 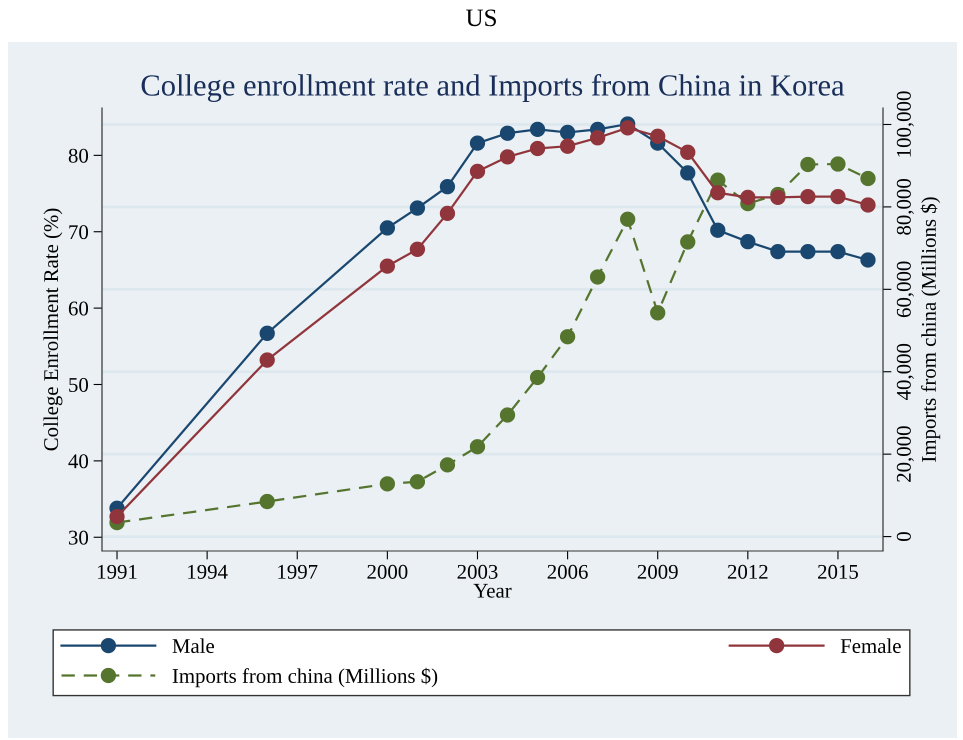 What do you see at coordinates (78, 461) in the screenshot?
I see `y-tick-label: 40` at bounding box center [78, 461].